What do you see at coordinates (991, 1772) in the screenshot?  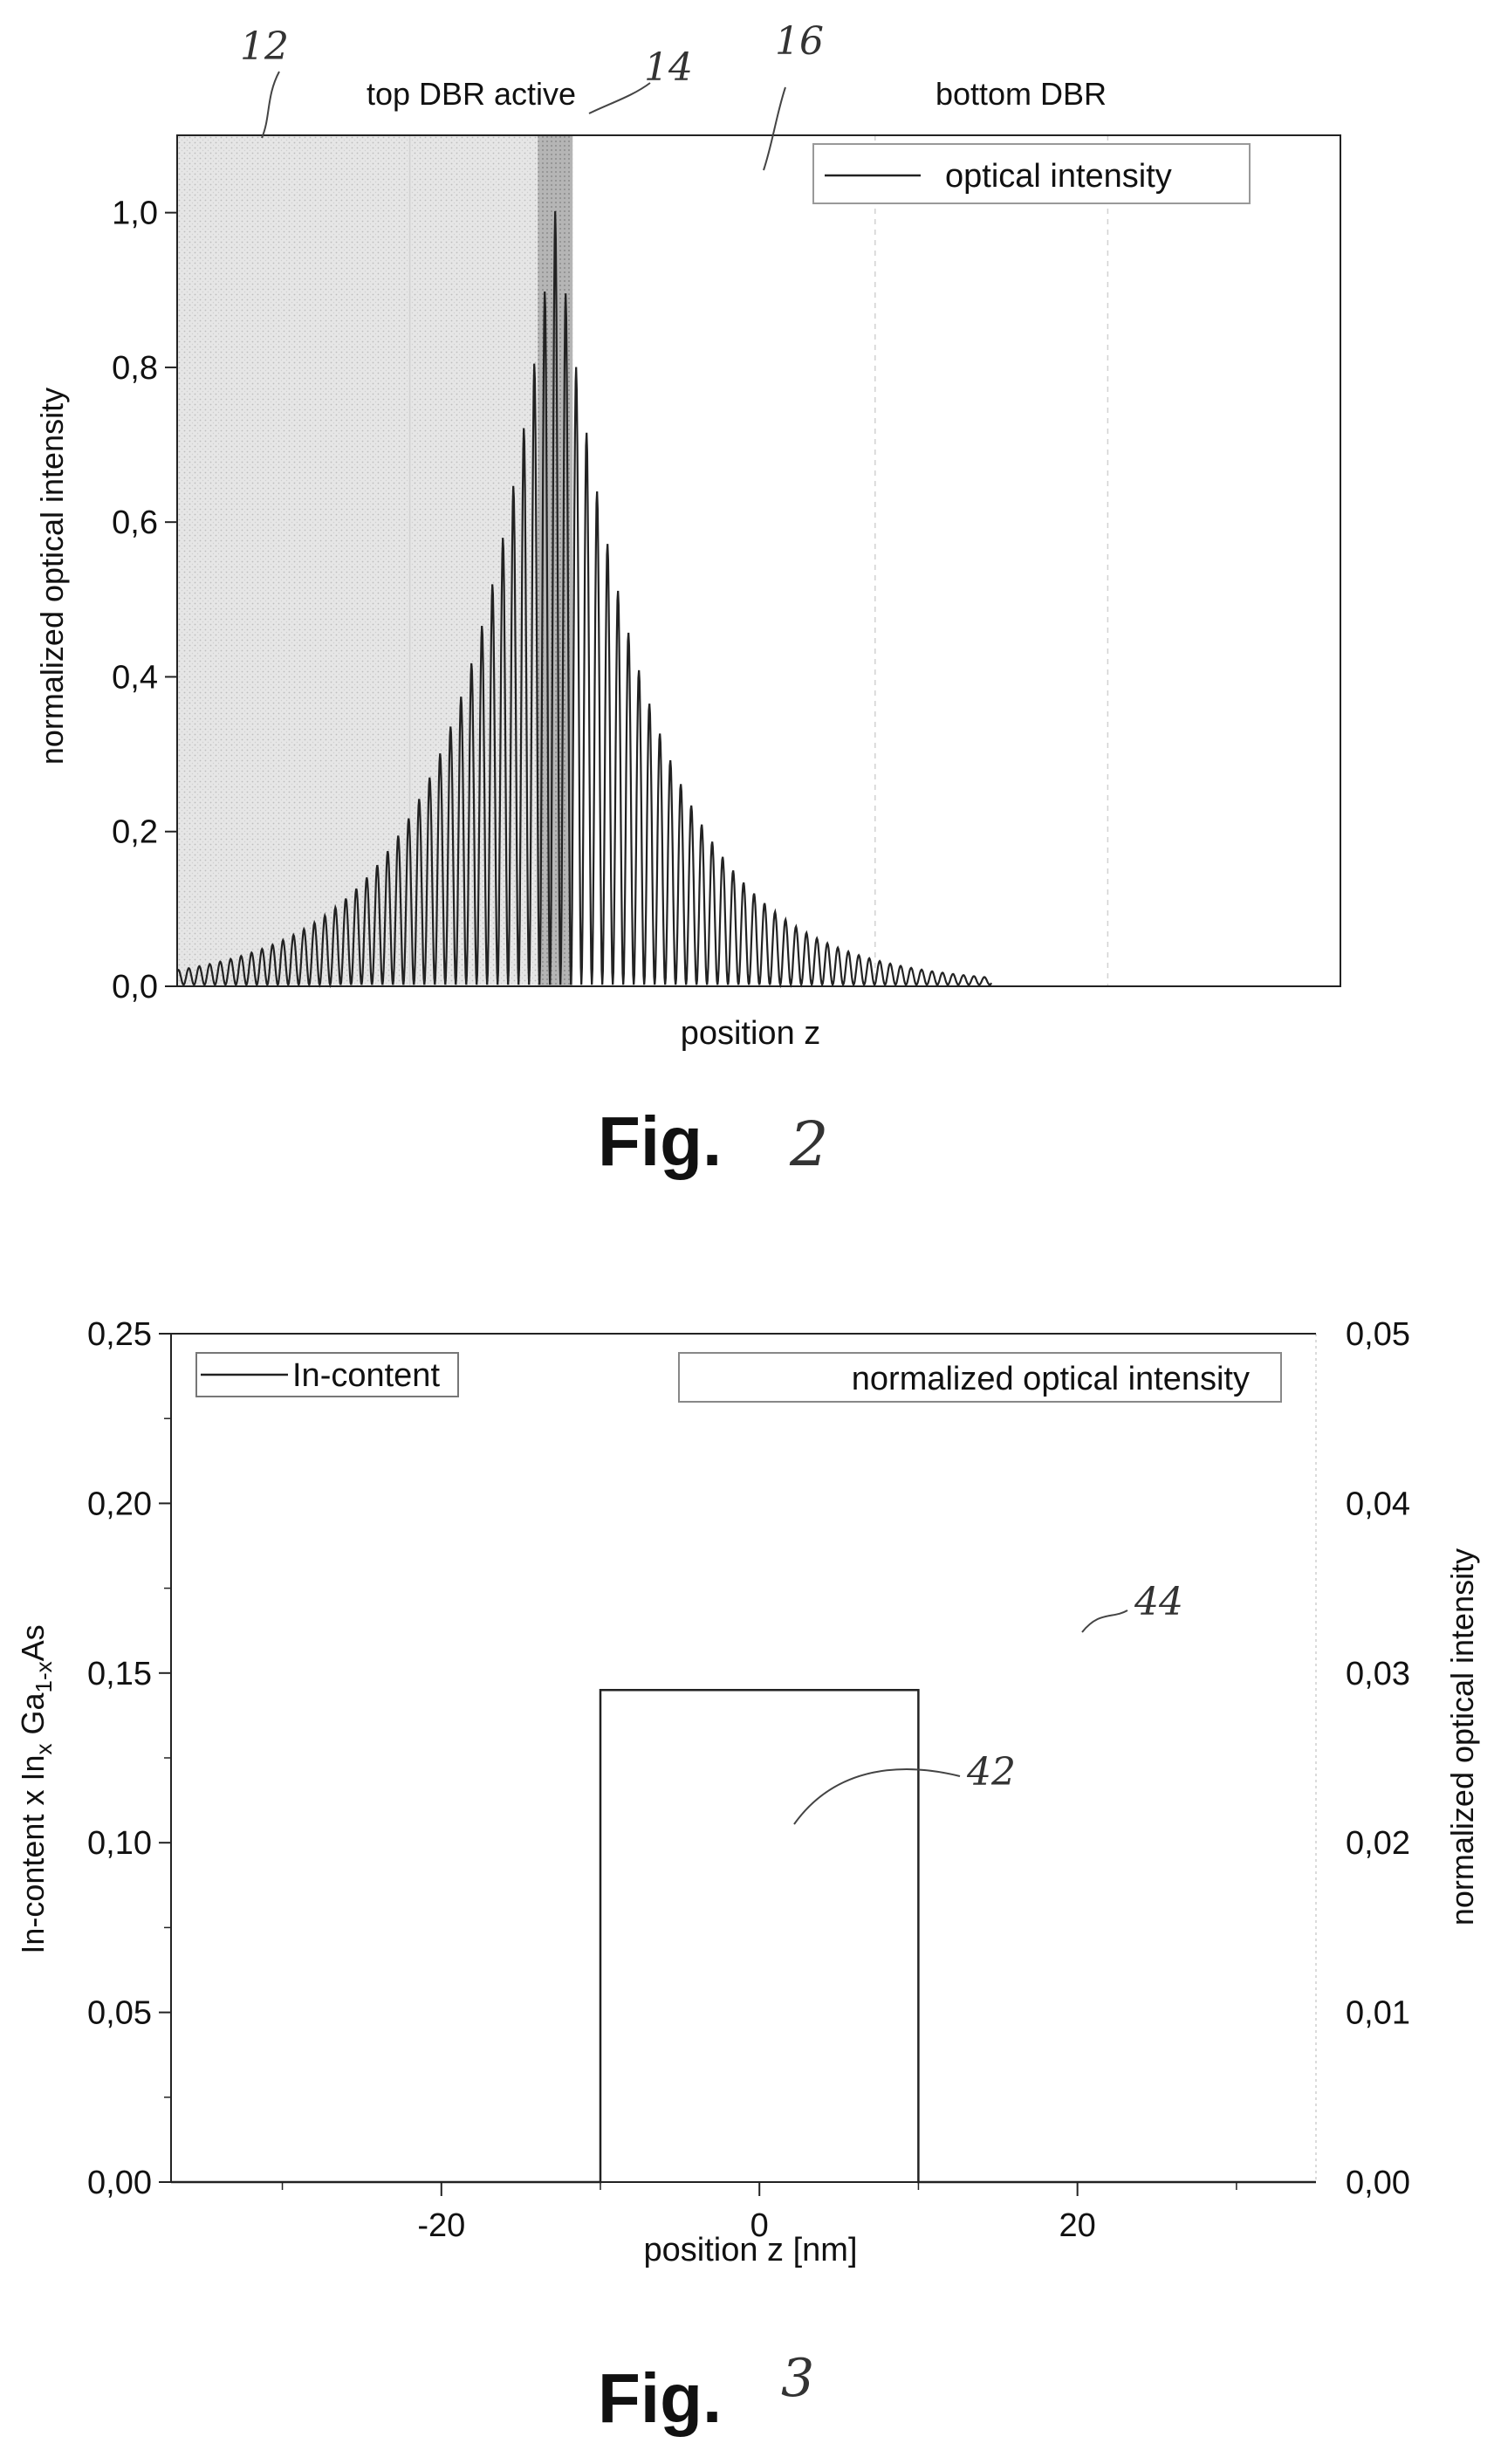 I see `reference-numeral-42: 42` at bounding box center [991, 1772].